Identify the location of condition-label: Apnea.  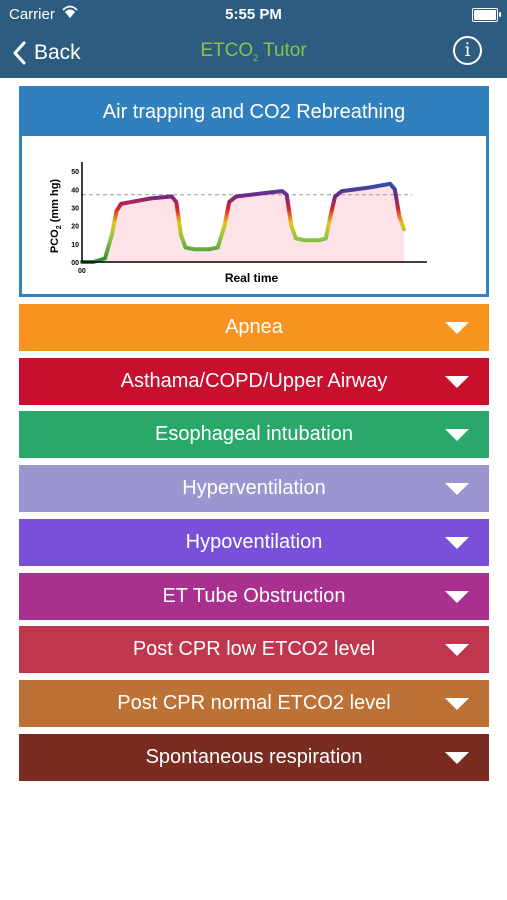
(254, 327).